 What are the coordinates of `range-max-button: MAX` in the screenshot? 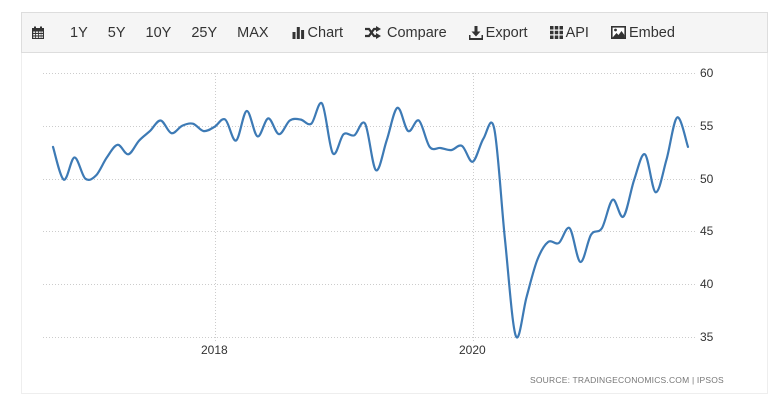 It's located at (253, 32).